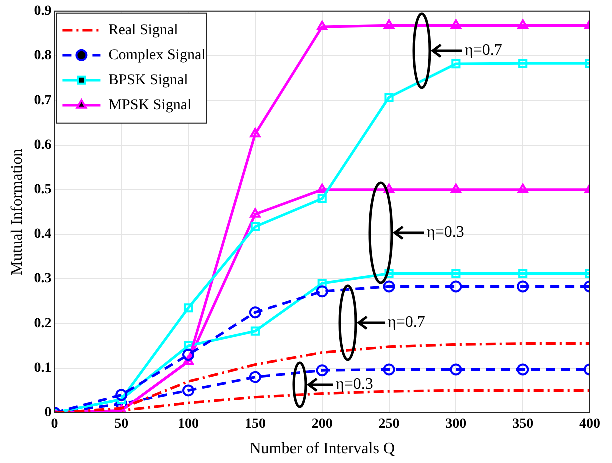 The width and height of the screenshot is (612, 463). Describe the element at coordinates (456, 424) in the screenshot. I see `x-tick-label: 300` at that location.